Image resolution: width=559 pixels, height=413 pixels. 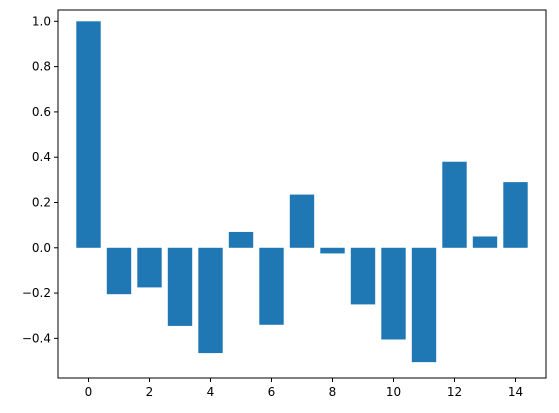 What do you see at coordinates (515, 392) in the screenshot?
I see `x-tick-label: 14` at bounding box center [515, 392].